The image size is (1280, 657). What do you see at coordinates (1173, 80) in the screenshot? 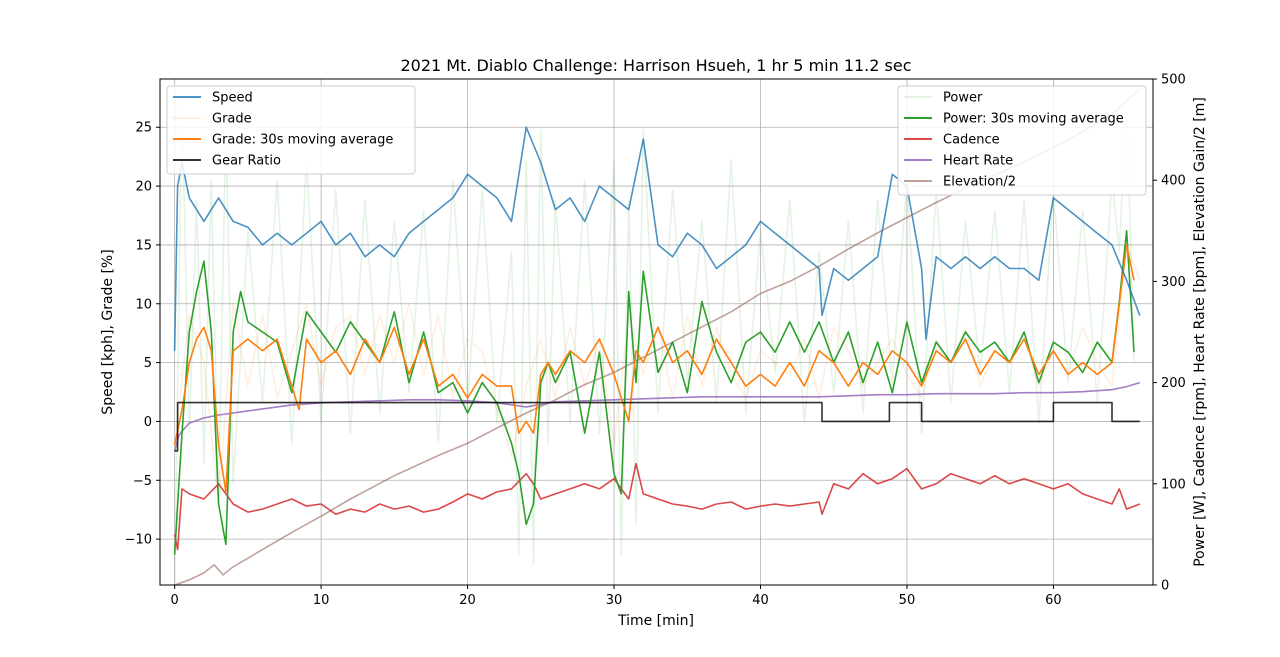
I see `y-right-tick-label: 500` at bounding box center [1173, 80].